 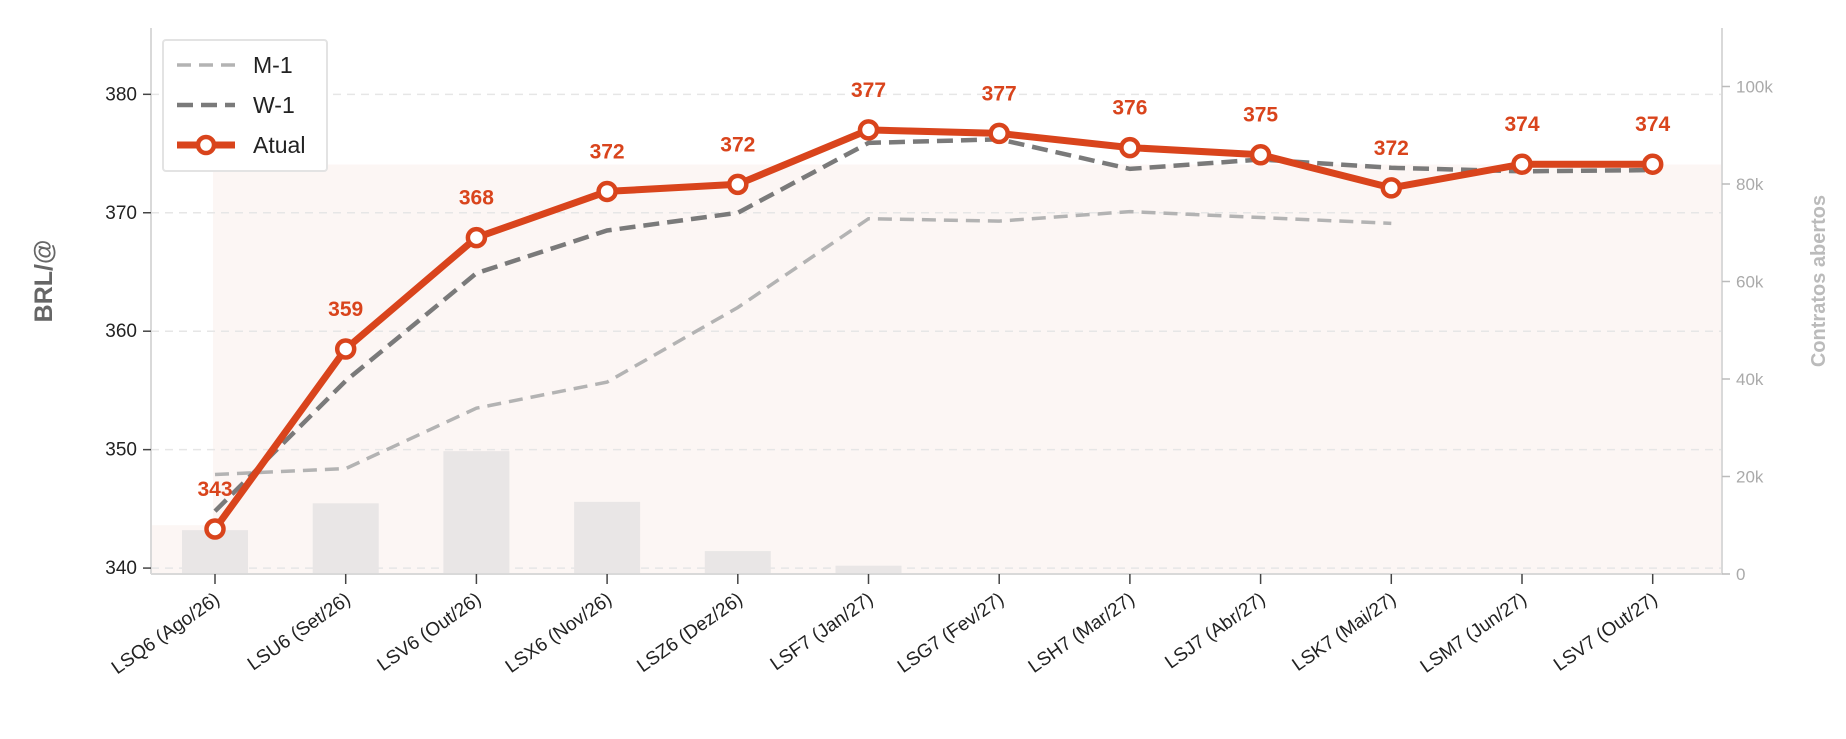 I want to click on y-axis-title: BRL/@, so click(x=44, y=281).